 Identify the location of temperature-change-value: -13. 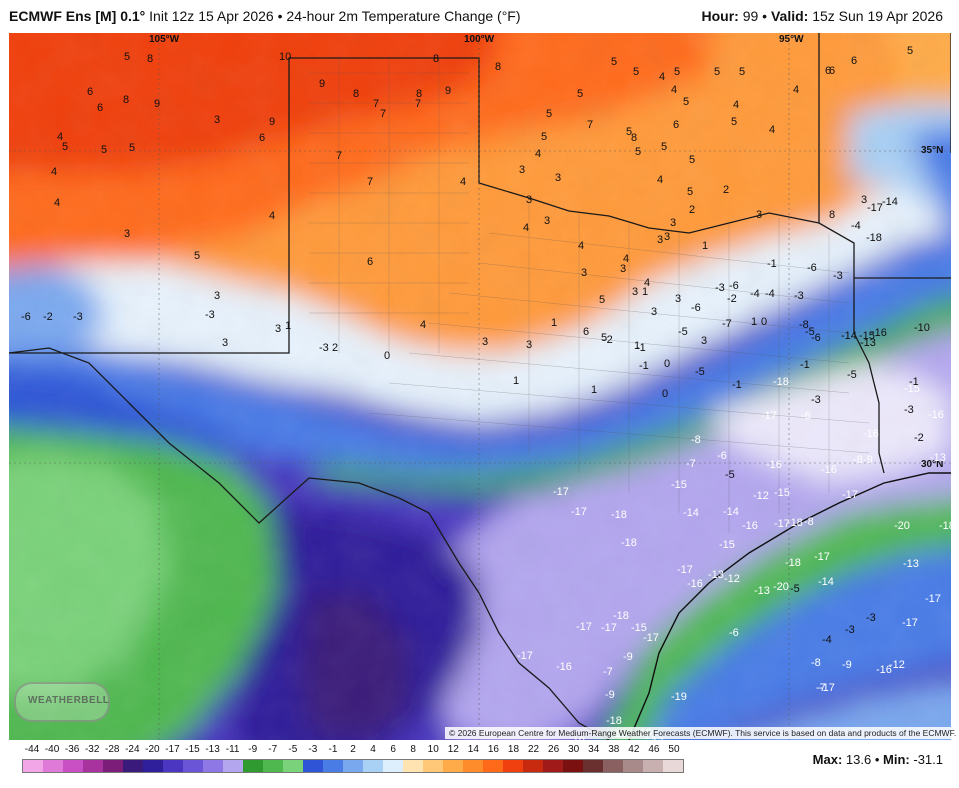
(938, 458).